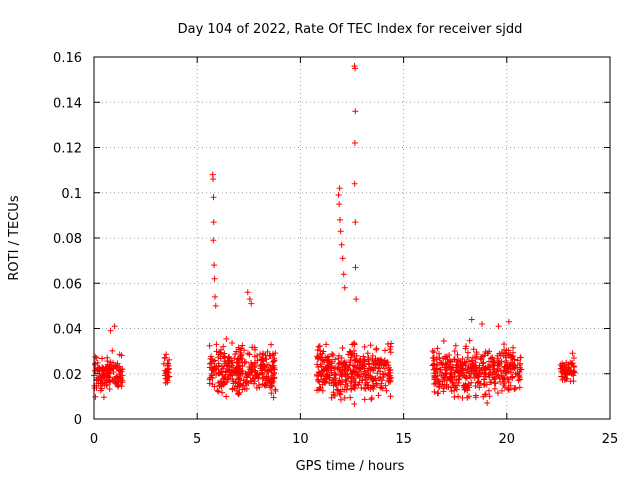 This screenshot has height=480, width=640. I want to click on x-tick-label: 25, so click(610, 439).